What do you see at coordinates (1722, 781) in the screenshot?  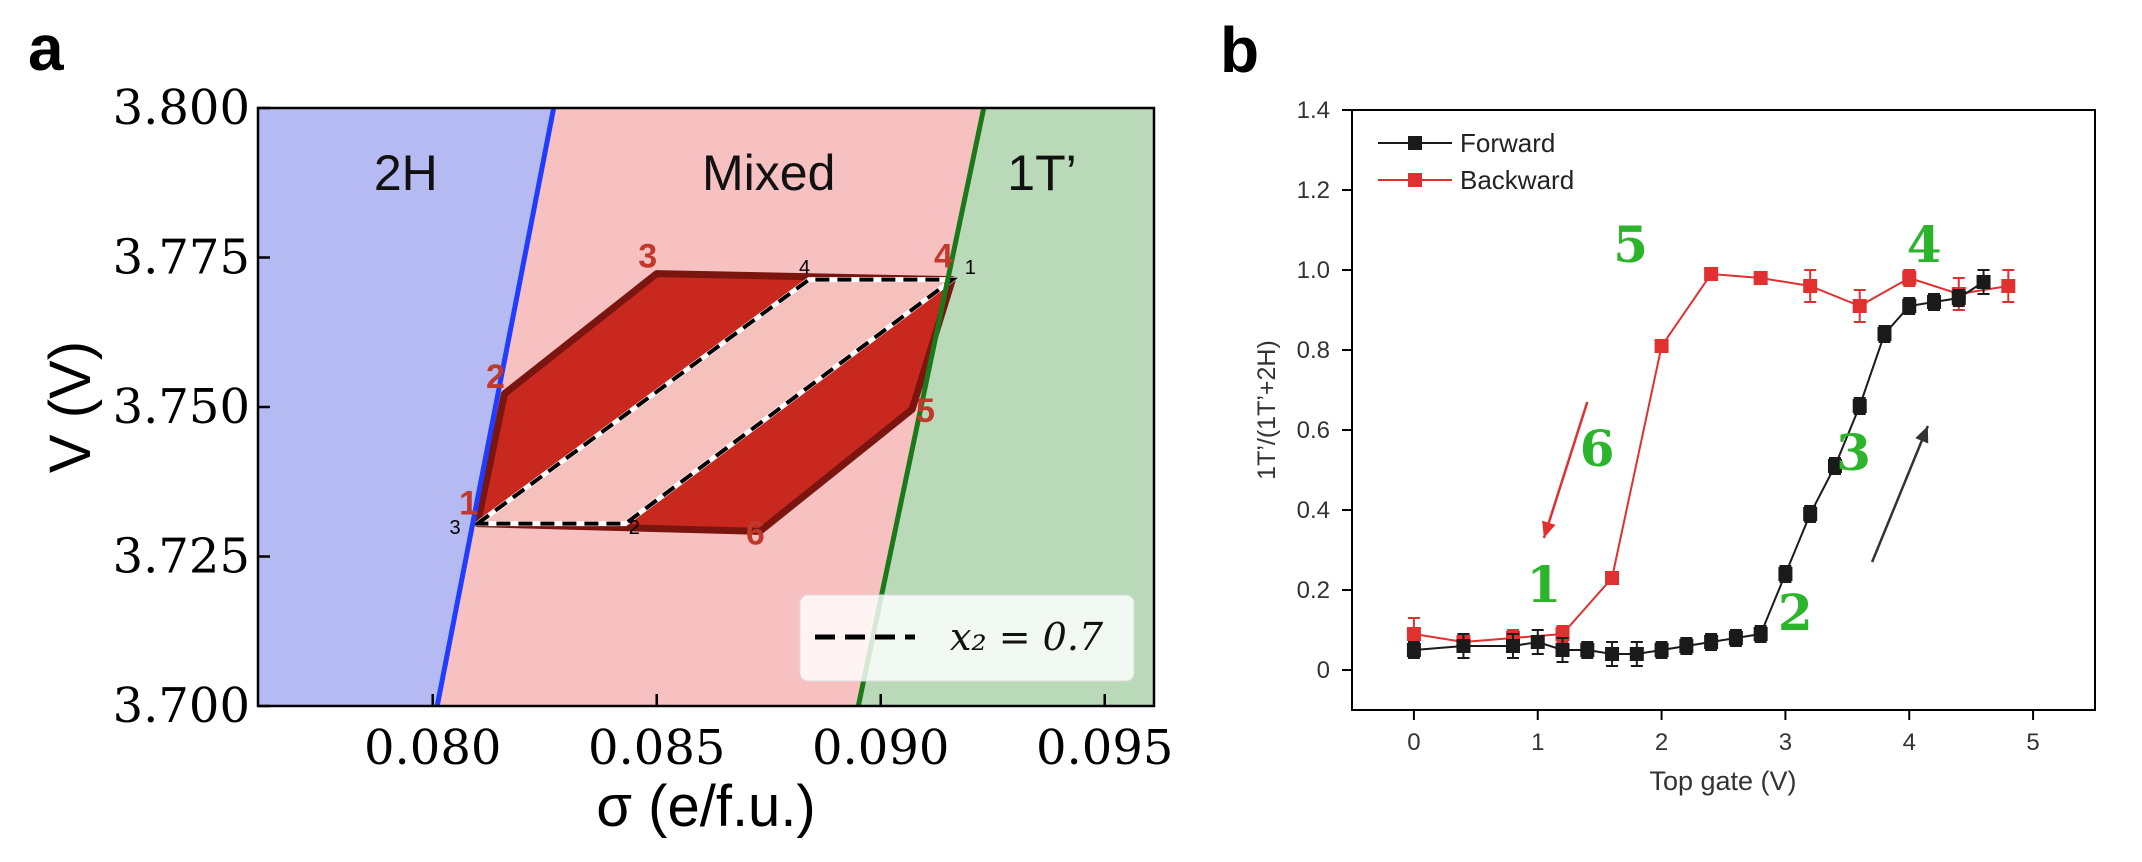 I see `panel-b-xlabel: Top gate (V)` at bounding box center [1722, 781].